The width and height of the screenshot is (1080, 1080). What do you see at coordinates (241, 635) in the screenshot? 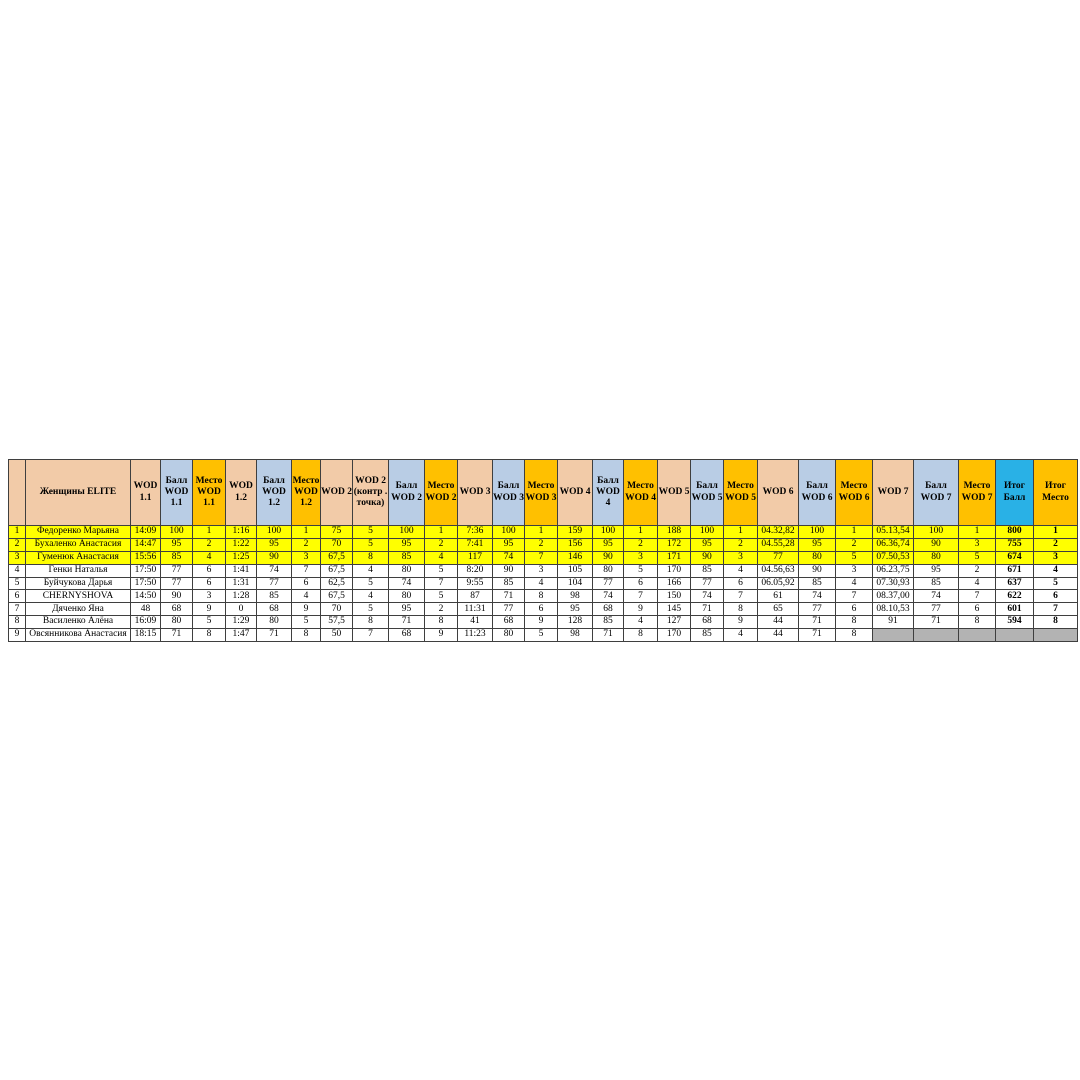
I see `cell-wod-1-2: 1:47` at bounding box center [241, 635].